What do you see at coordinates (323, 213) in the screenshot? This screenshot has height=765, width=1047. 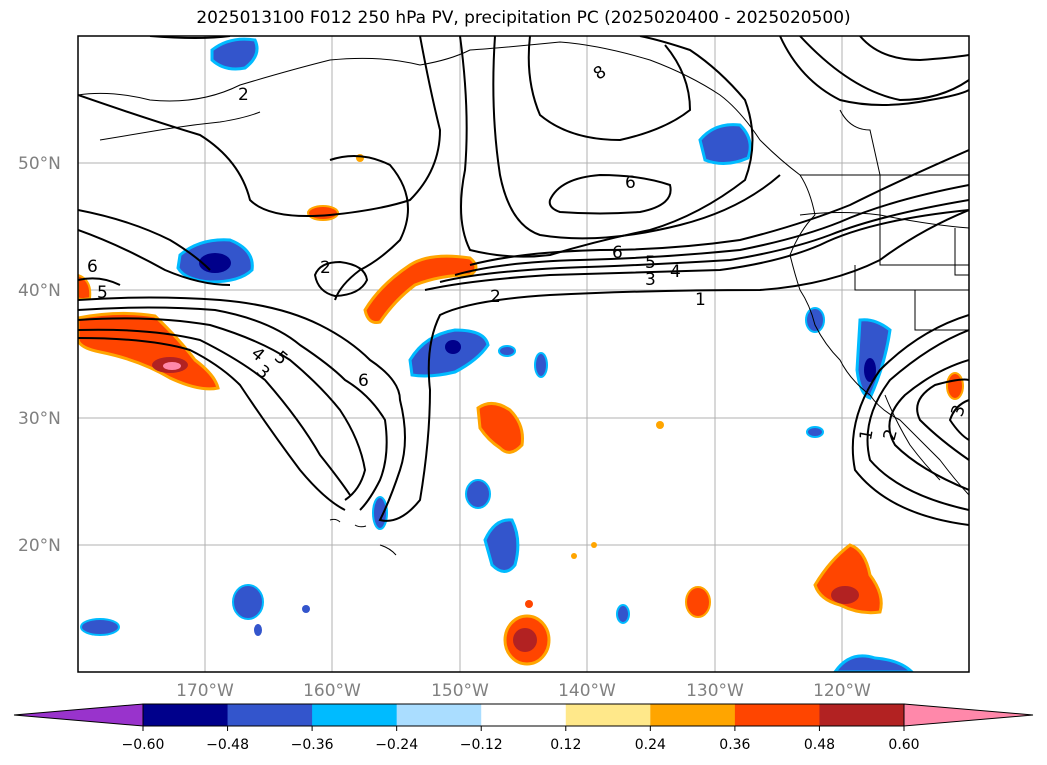 I see `precip-blob-small-a` at bounding box center [323, 213].